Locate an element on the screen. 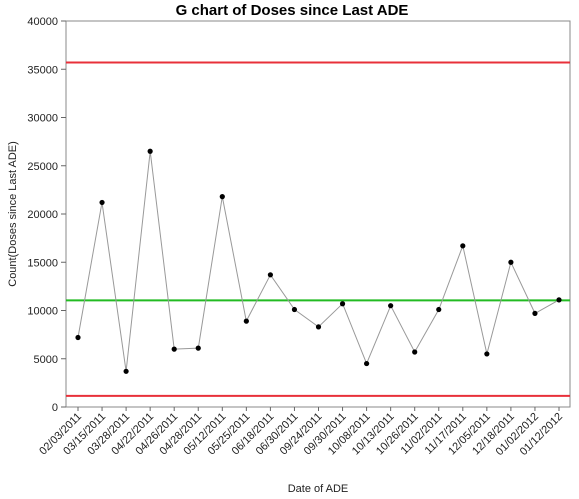  y-tick-label: 0 is located at coordinates (55, 408).